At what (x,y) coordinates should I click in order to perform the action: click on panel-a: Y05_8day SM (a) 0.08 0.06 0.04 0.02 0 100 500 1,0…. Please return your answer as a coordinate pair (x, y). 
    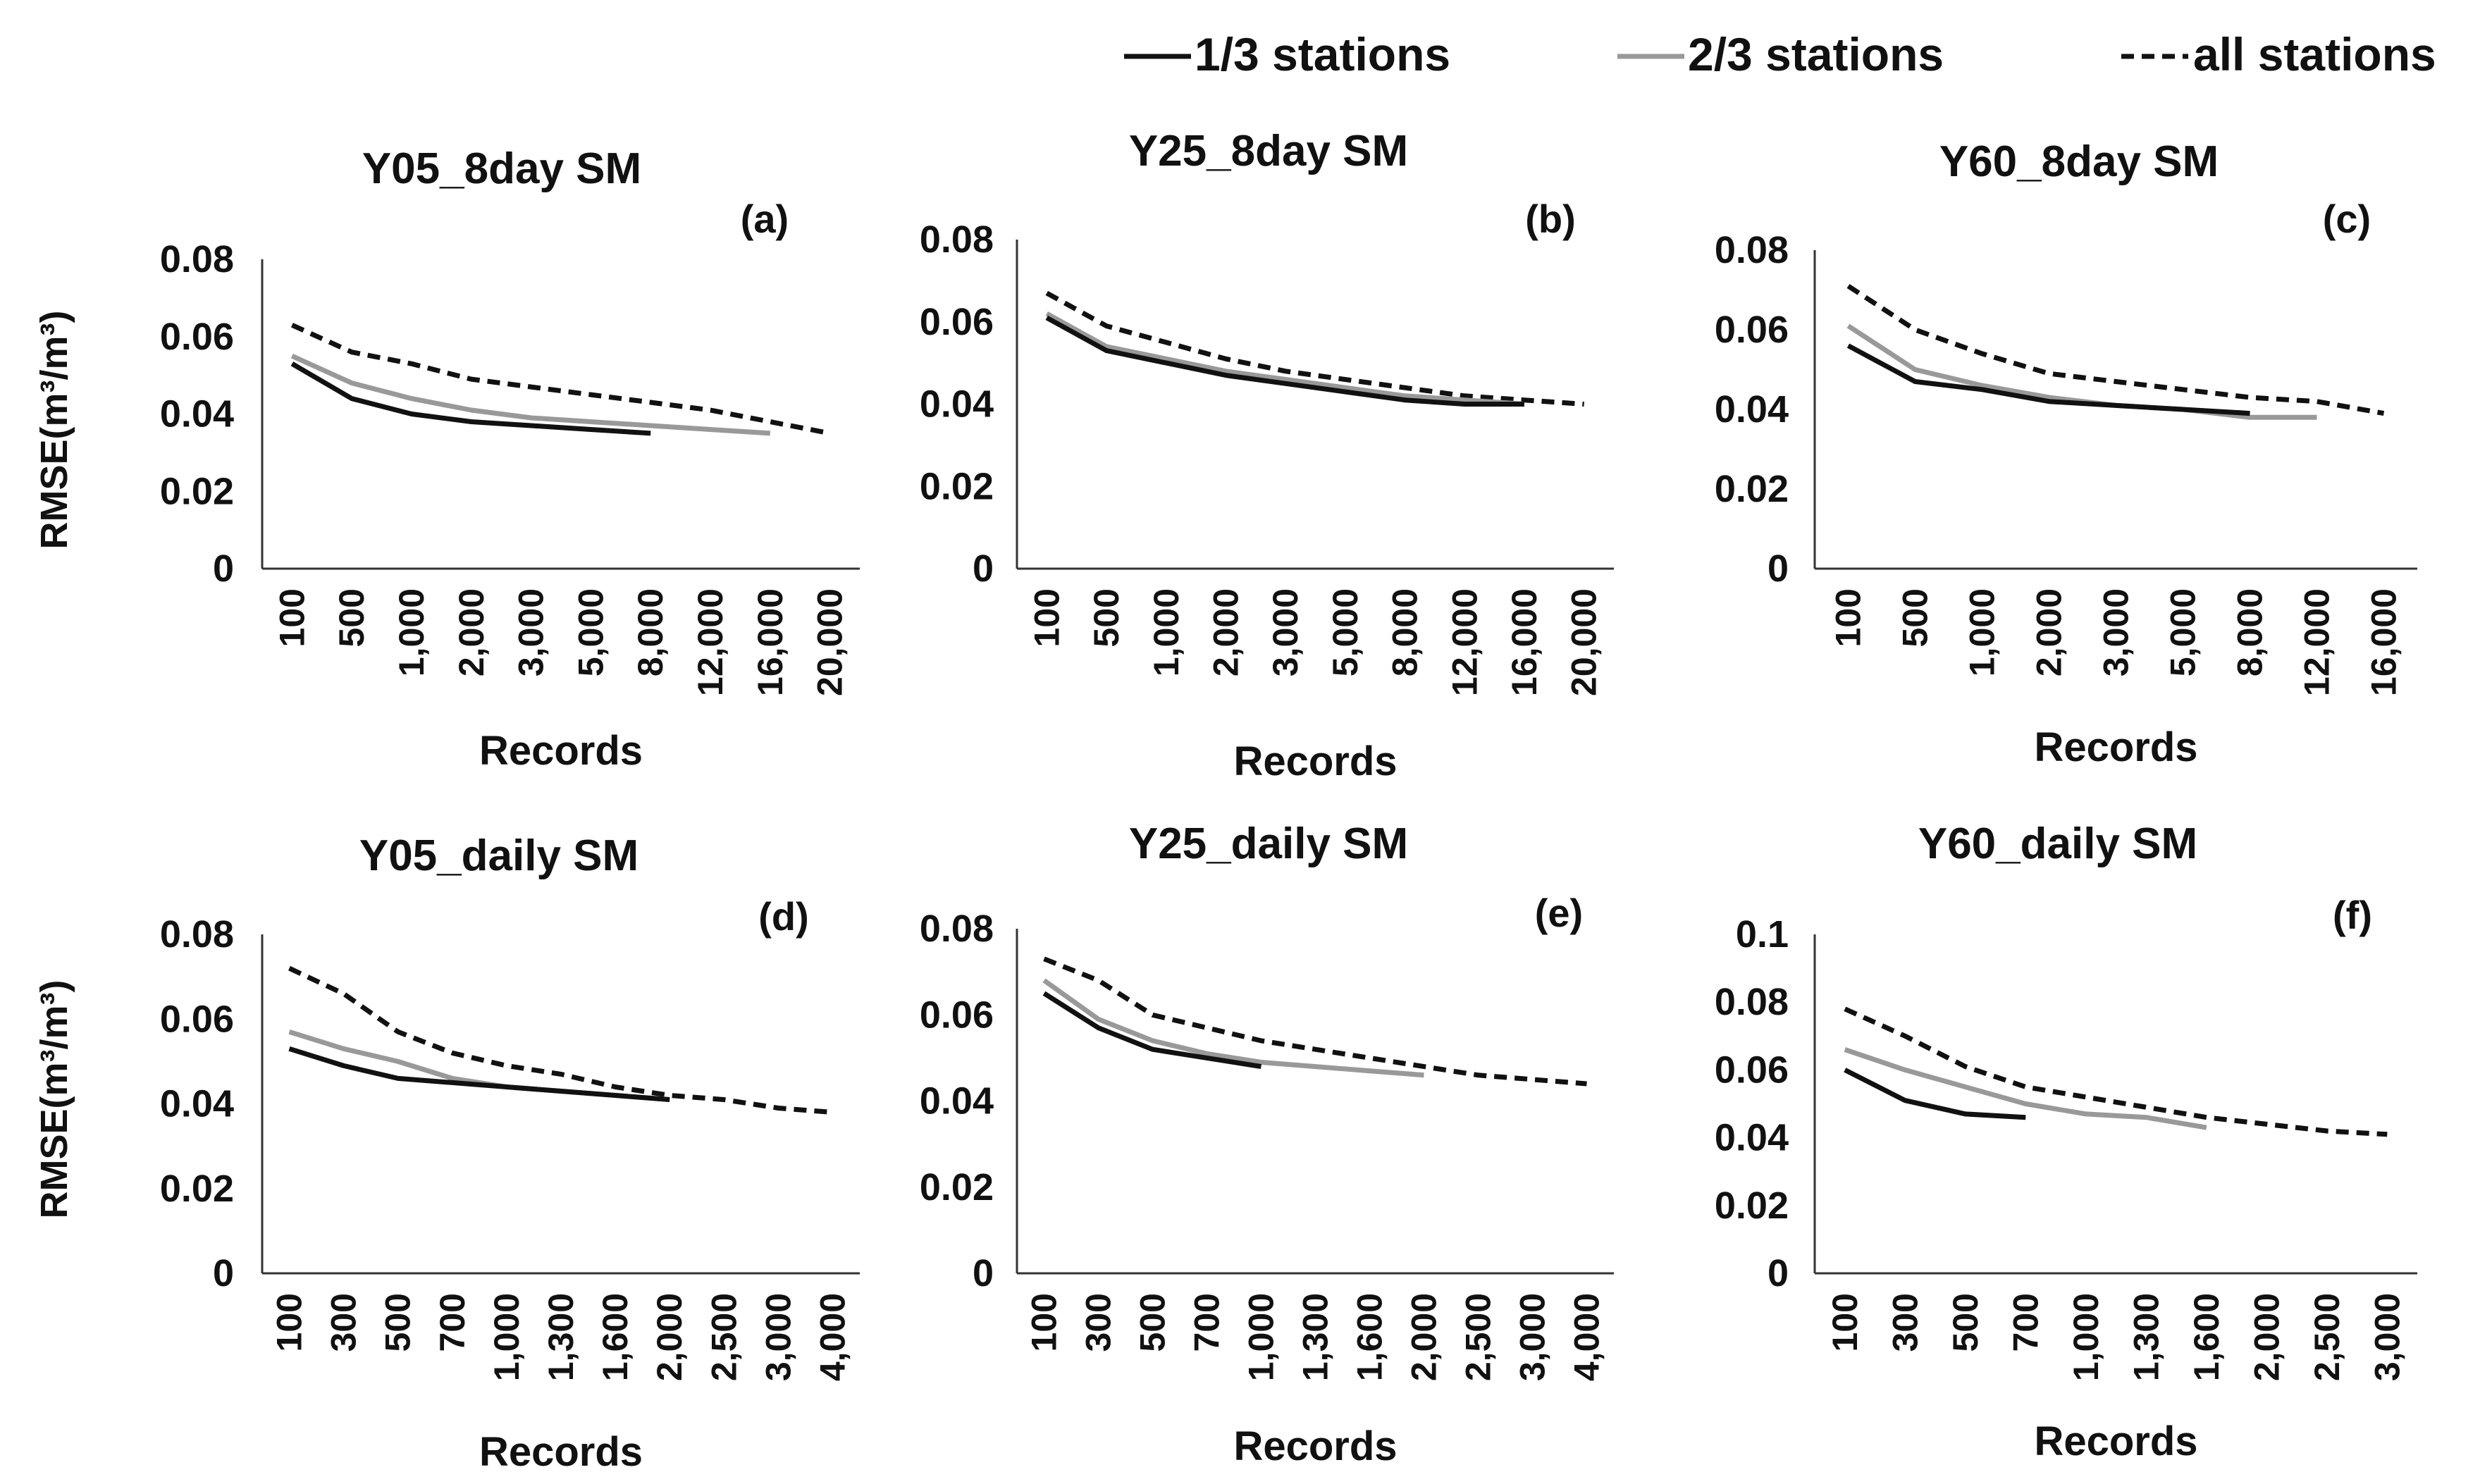
    Looking at the image, I should click on (510, 459).